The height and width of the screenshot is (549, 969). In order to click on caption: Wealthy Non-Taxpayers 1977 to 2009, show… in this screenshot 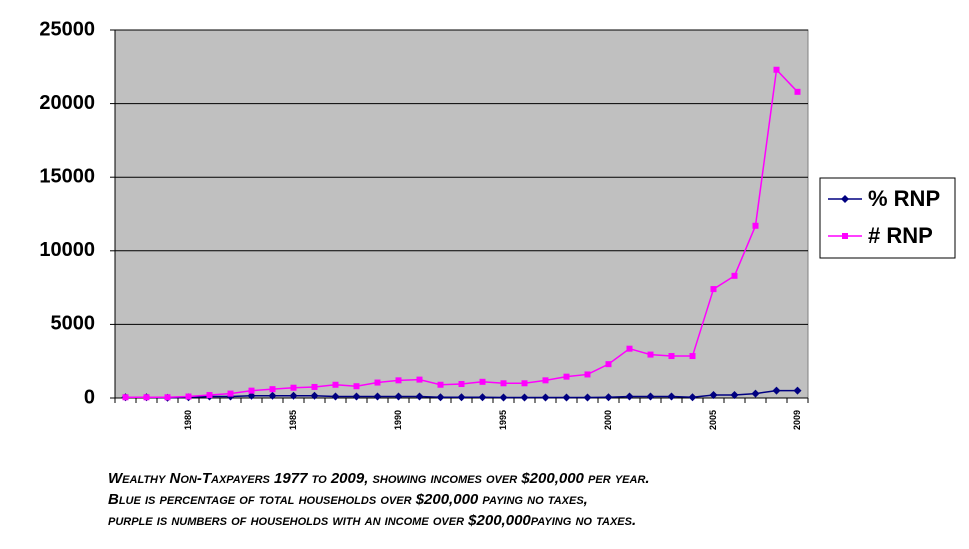, I will do `click(379, 499)`.